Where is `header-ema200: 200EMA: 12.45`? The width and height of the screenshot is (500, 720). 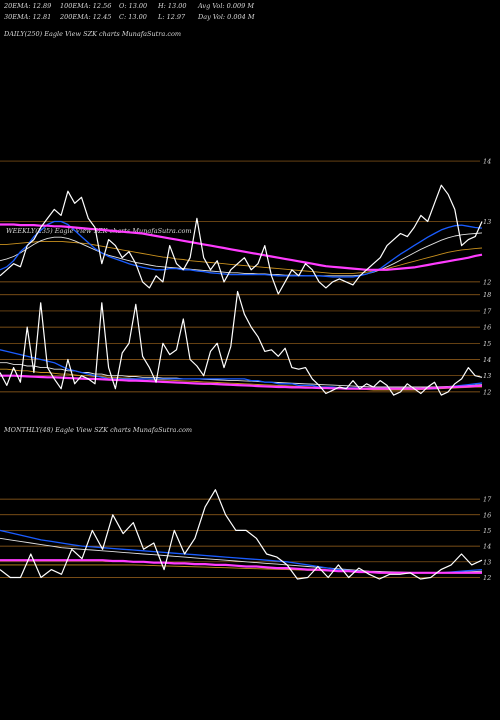
header-ema200: 200EMA: 12.45 is located at coordinates (85, 17).